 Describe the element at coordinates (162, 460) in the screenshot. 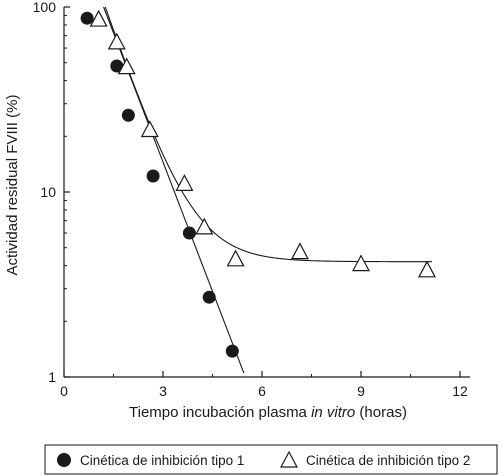

I see `legend-label-type1: Cinética de inhibición tipo 1` at that location.